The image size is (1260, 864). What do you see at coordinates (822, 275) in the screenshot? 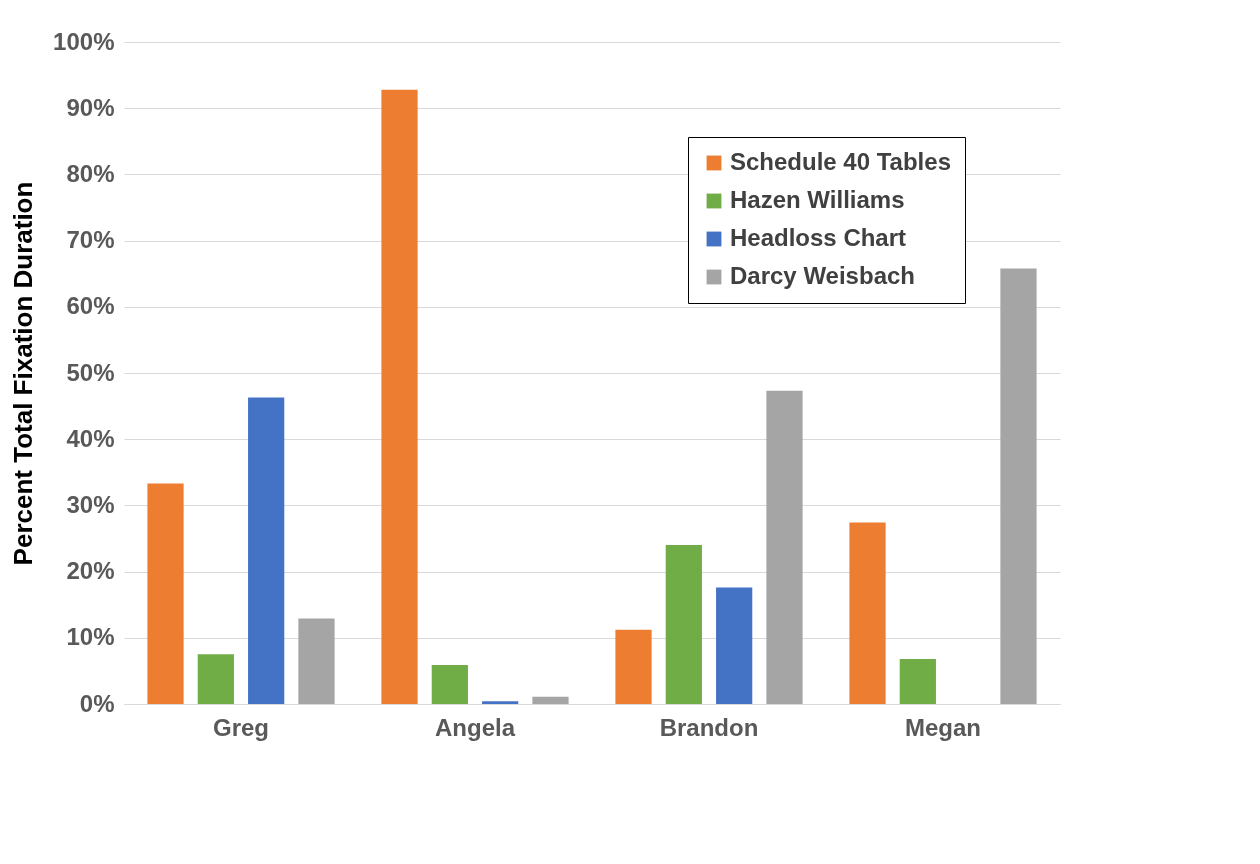
I see `legend-label: Darcy Weisbach` at bounding box center [822, 275].